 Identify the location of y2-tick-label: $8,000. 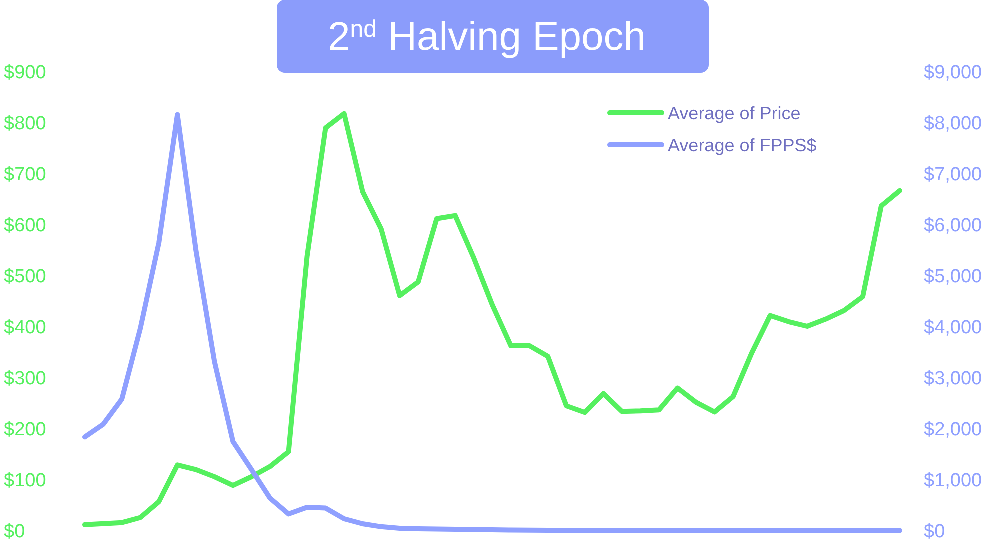
(953, 124).